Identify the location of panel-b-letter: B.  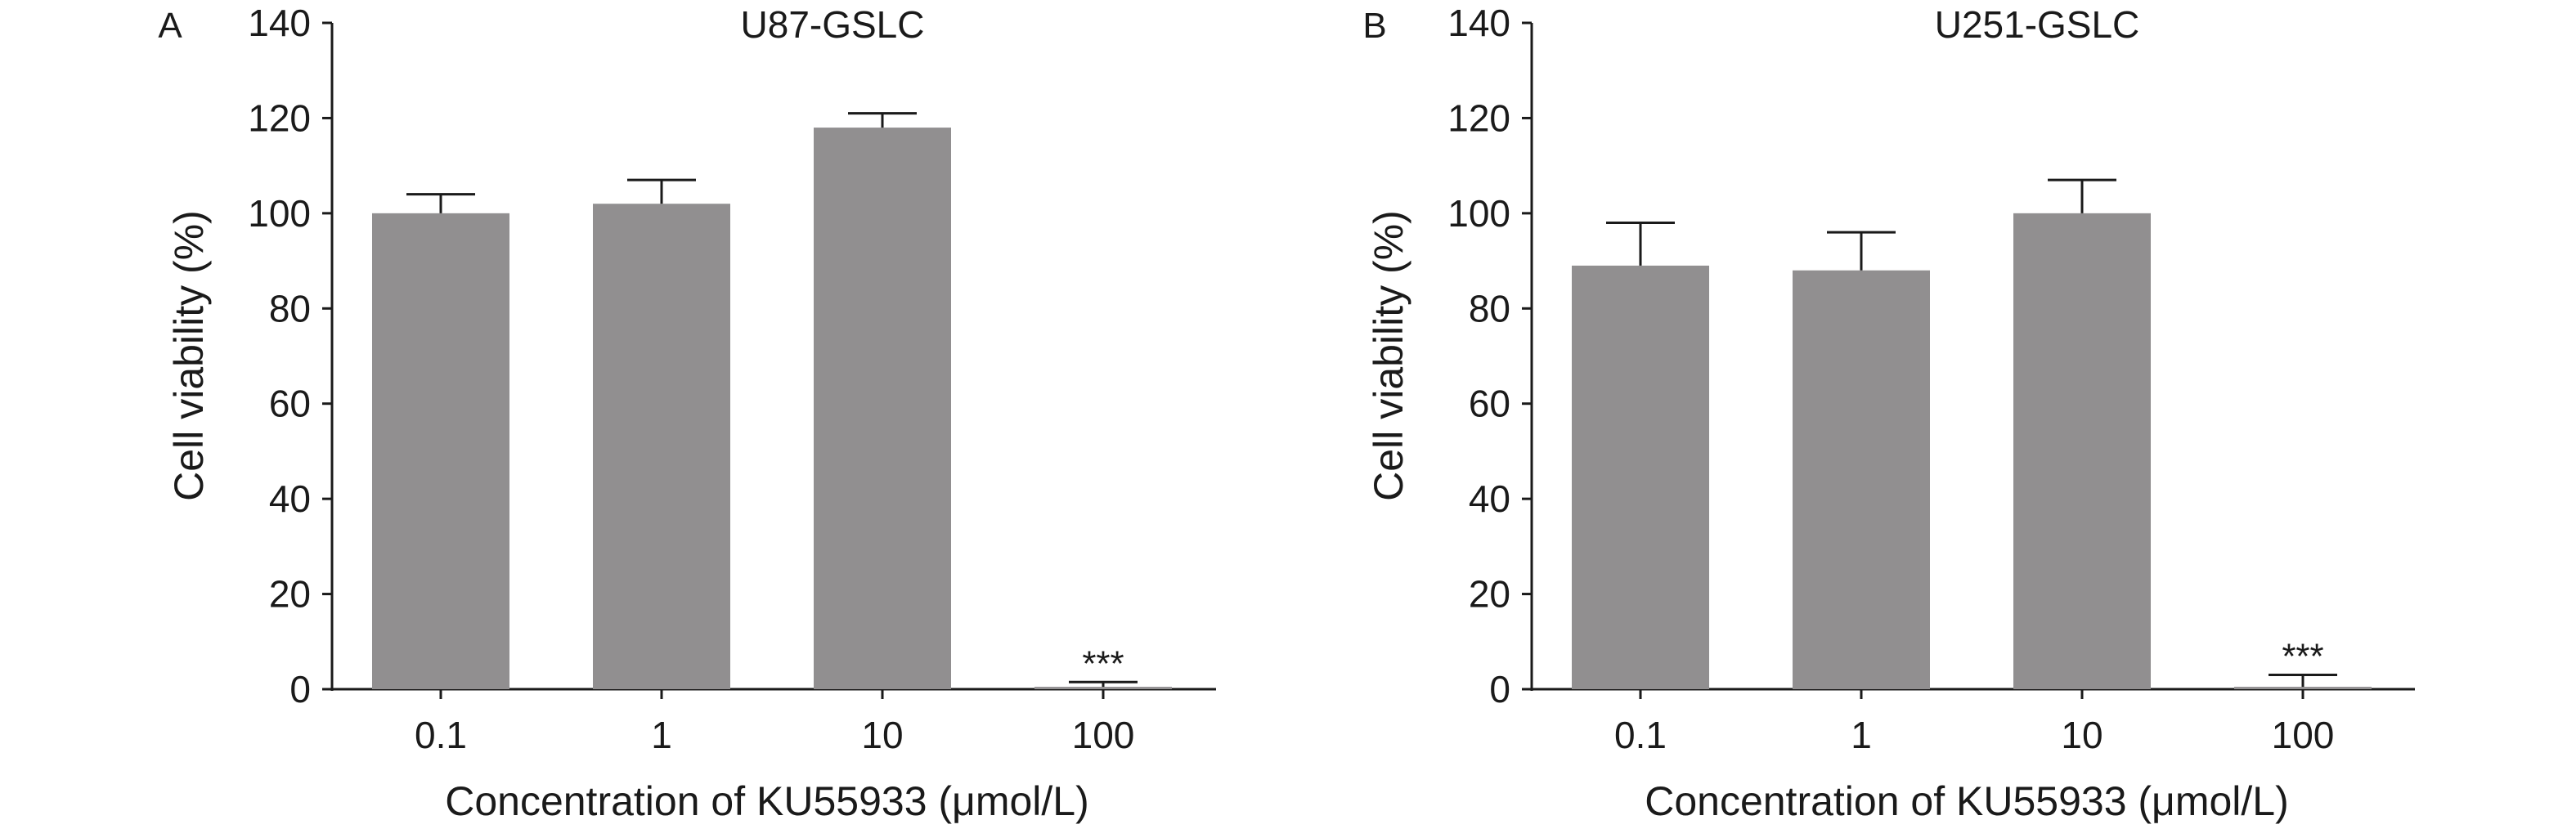
(1374, 26).